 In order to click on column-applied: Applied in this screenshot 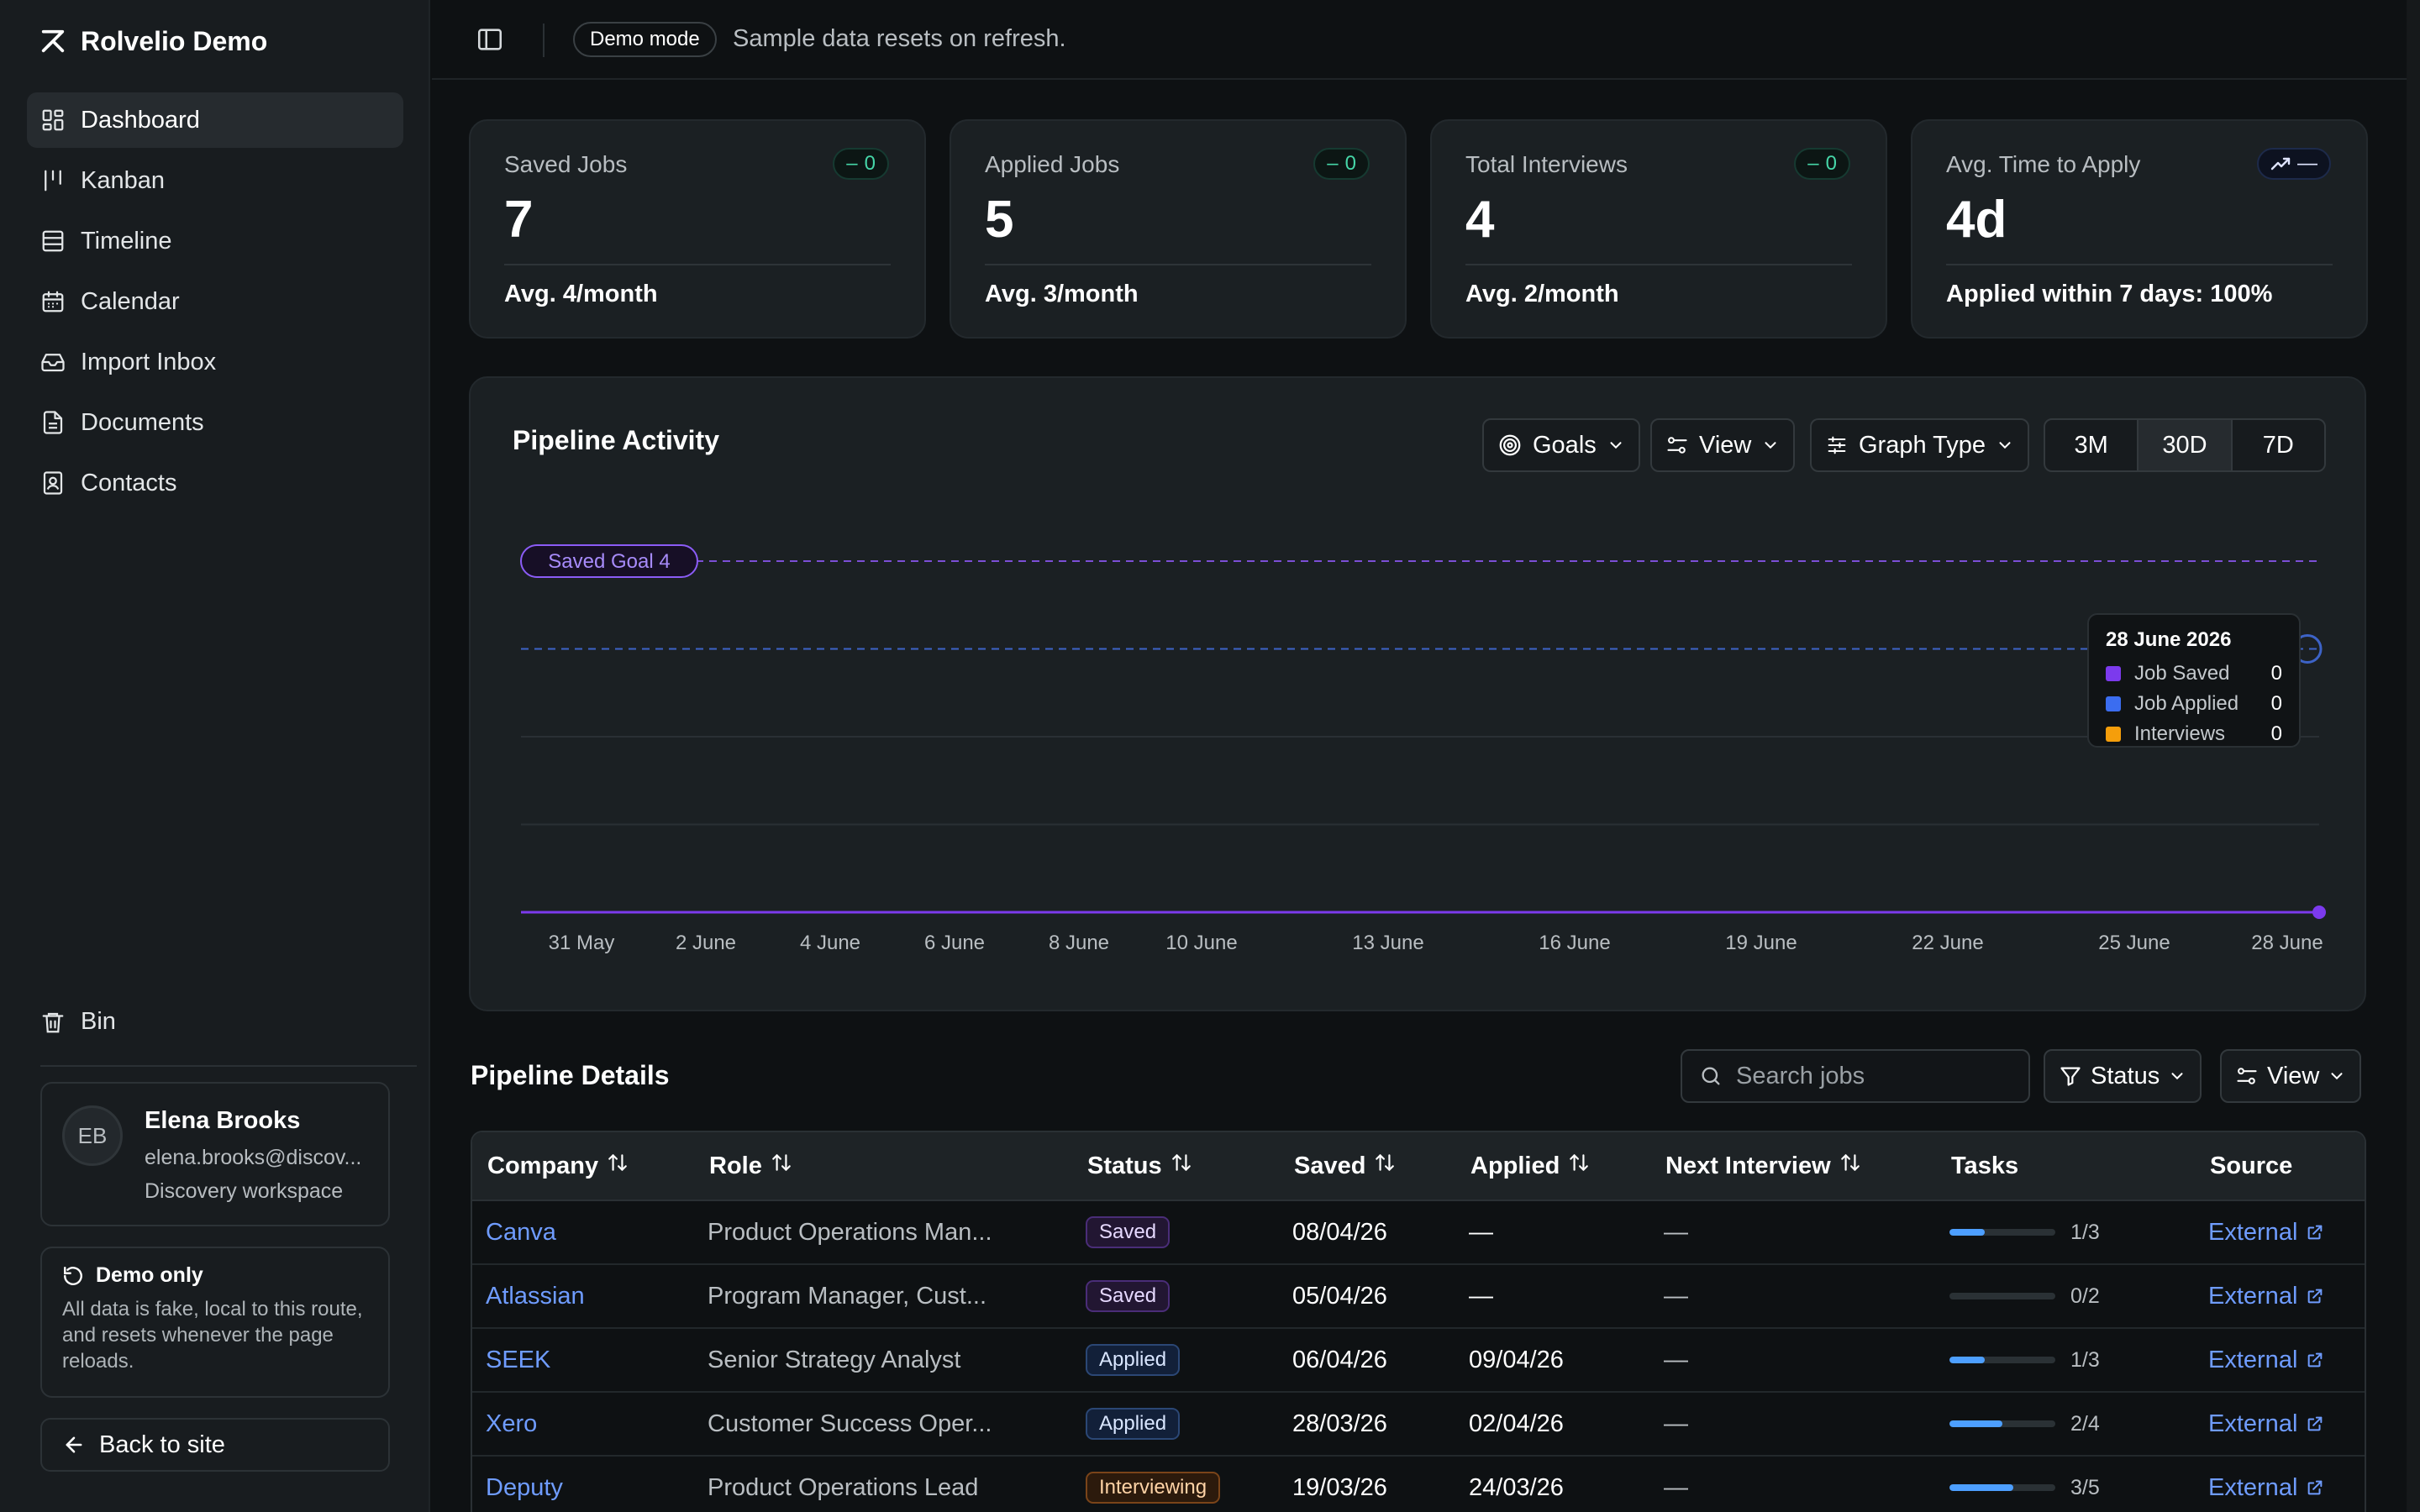, I will do `click(1553, 1166)`.